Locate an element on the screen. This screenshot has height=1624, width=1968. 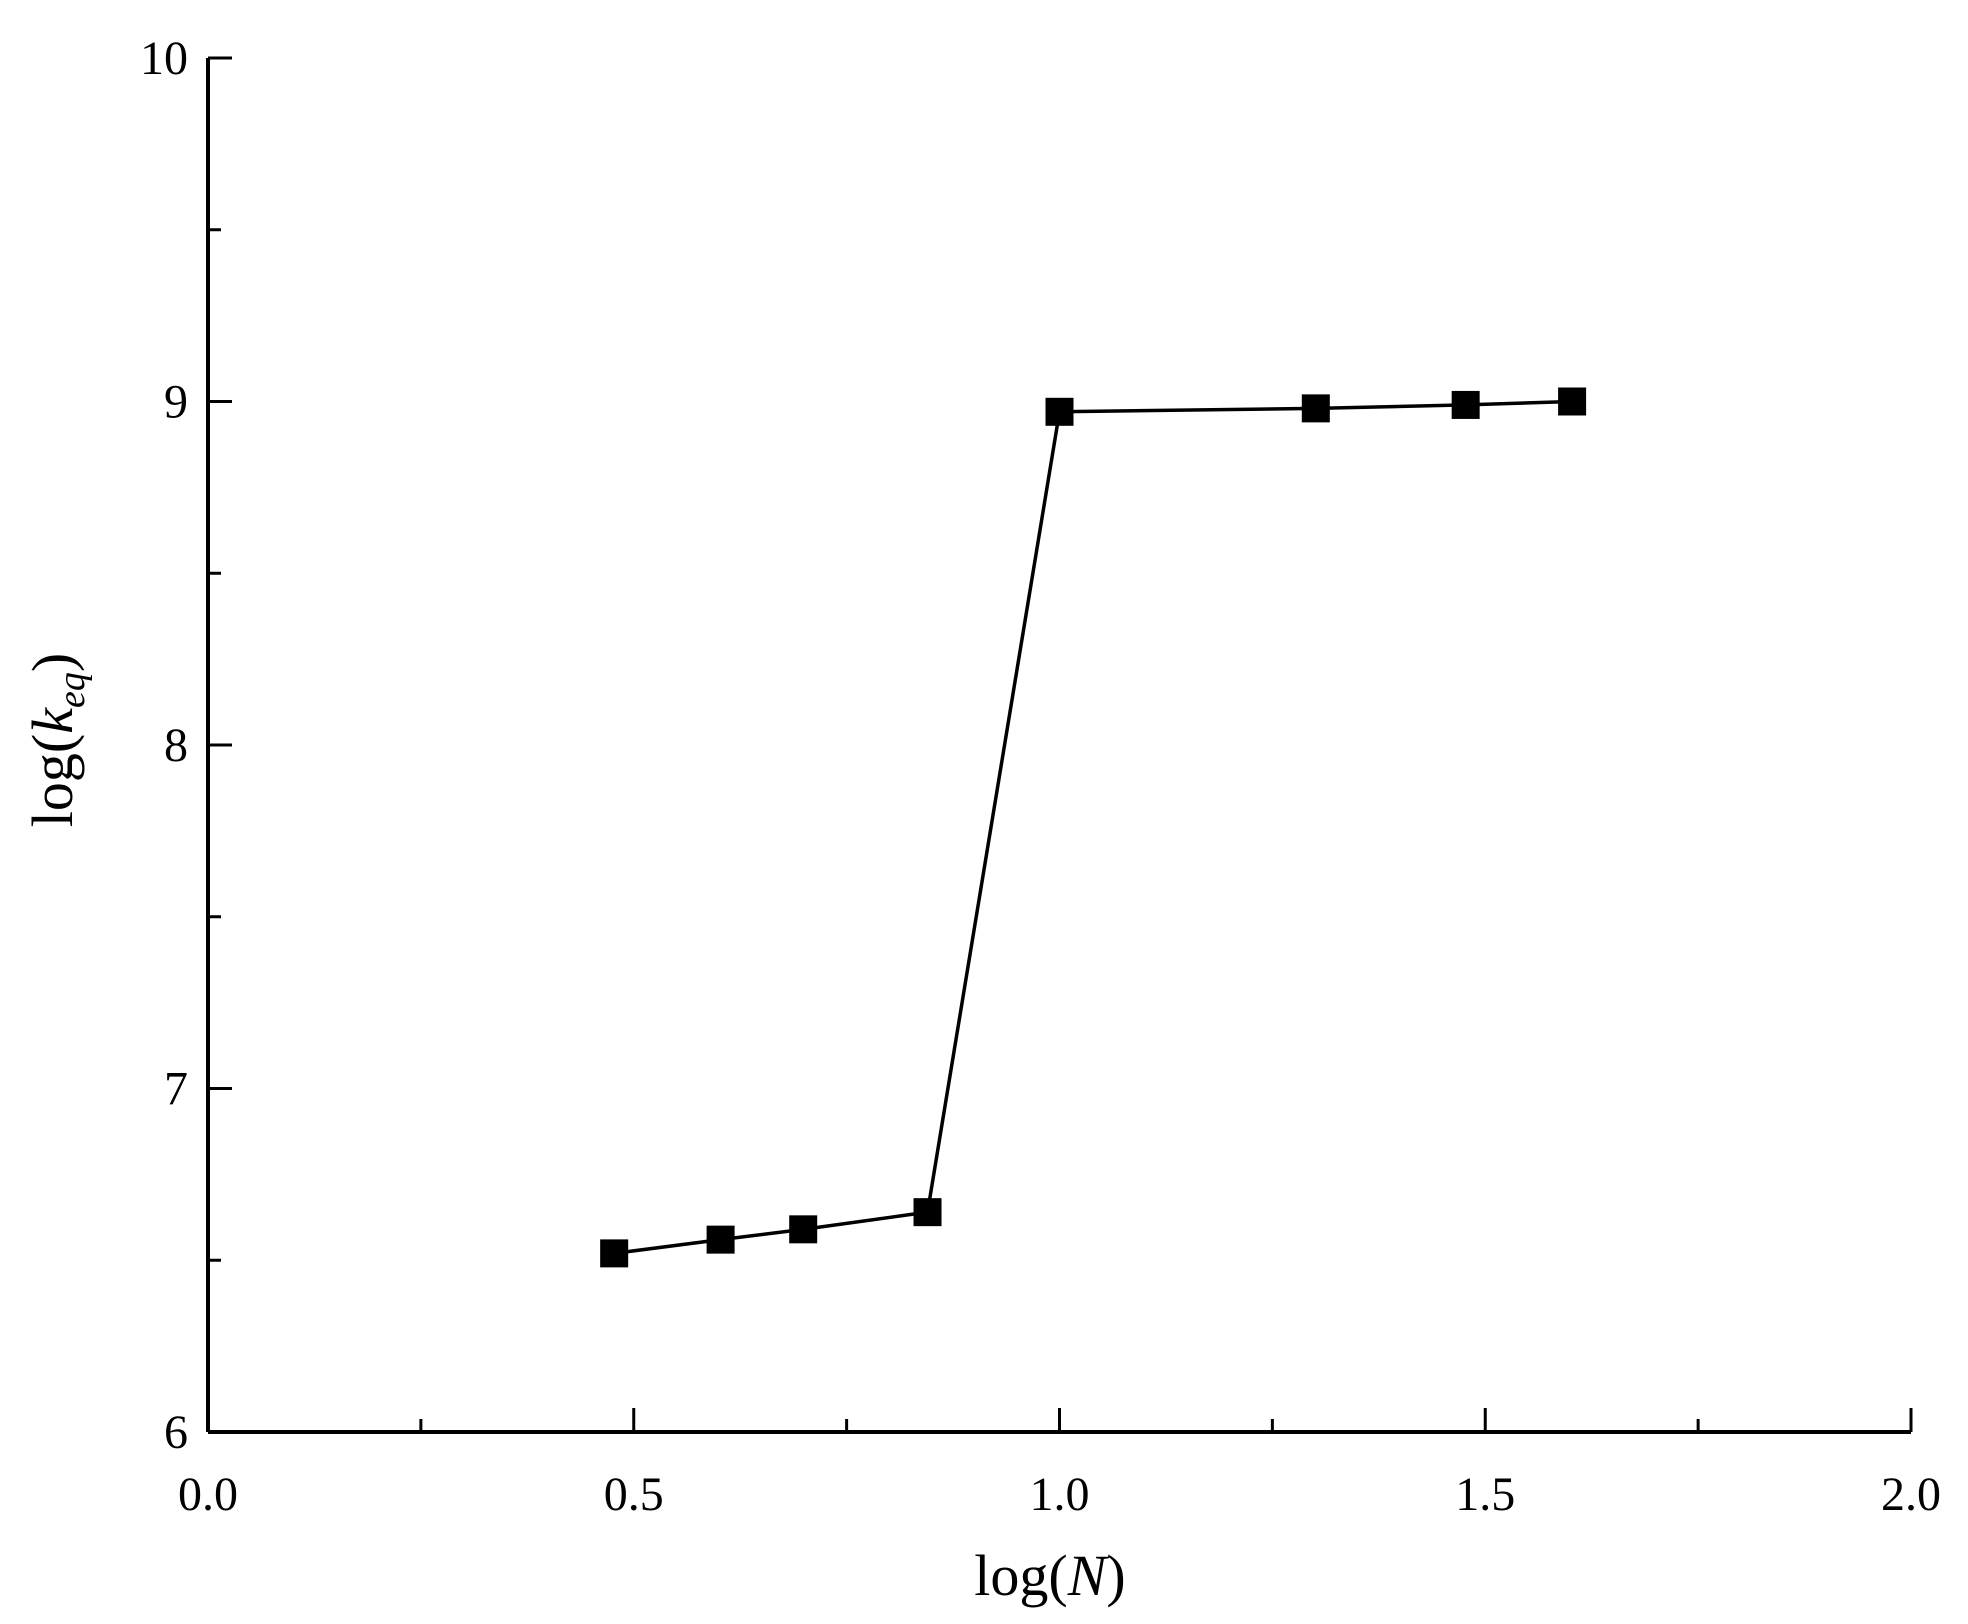
y-tick-label: 7 is located at coordinates (176, 1089).